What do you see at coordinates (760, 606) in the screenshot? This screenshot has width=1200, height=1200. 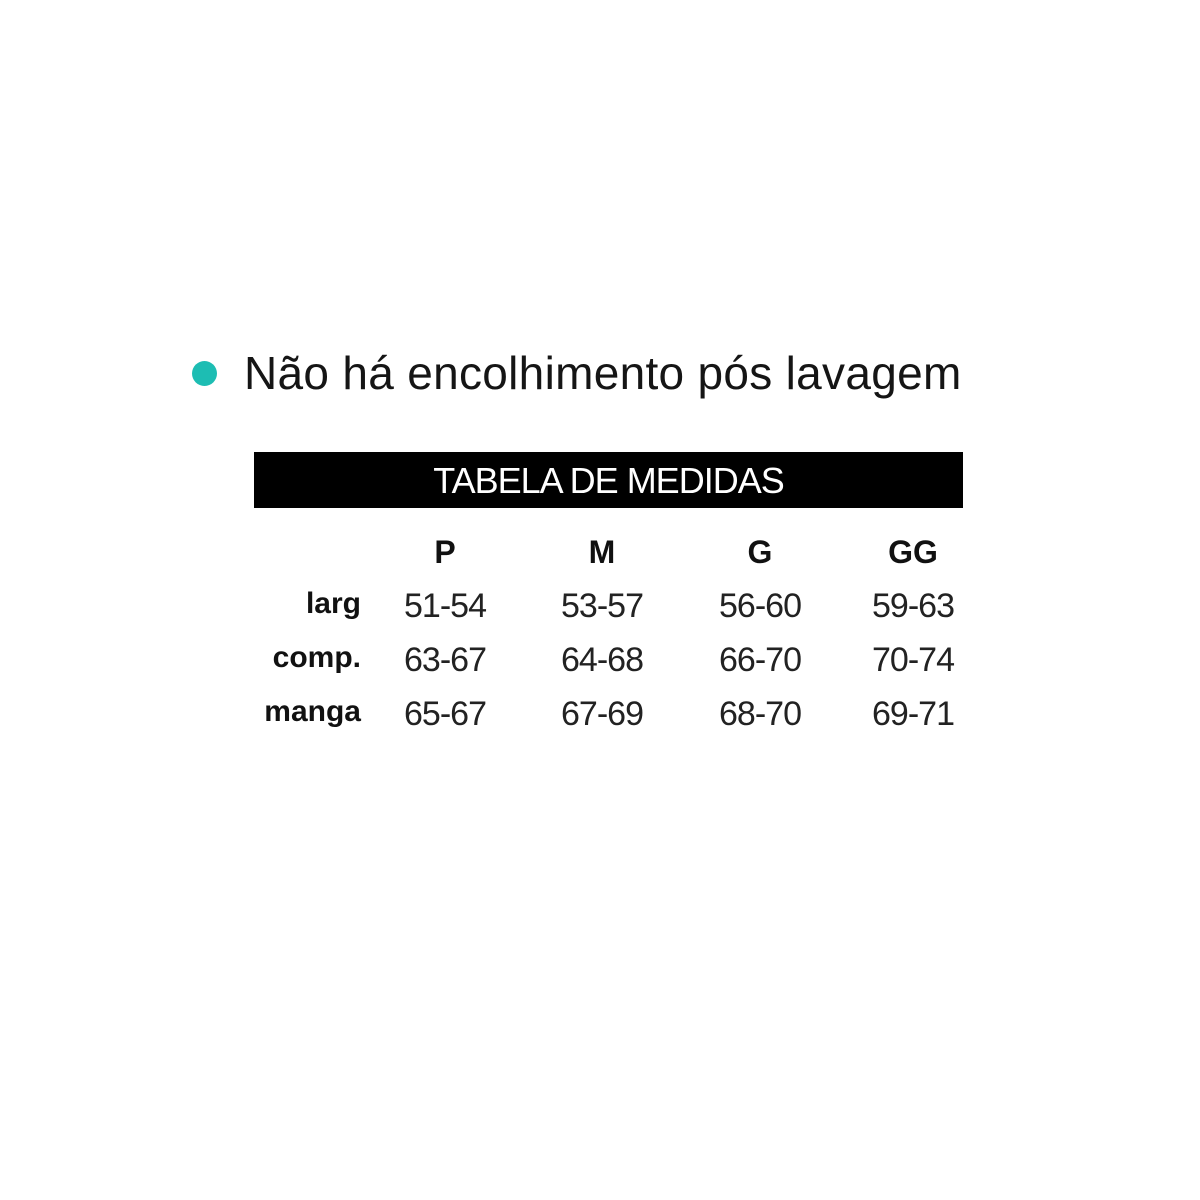 I see `table-cell: 56-60` at bounding box center [760, 606].